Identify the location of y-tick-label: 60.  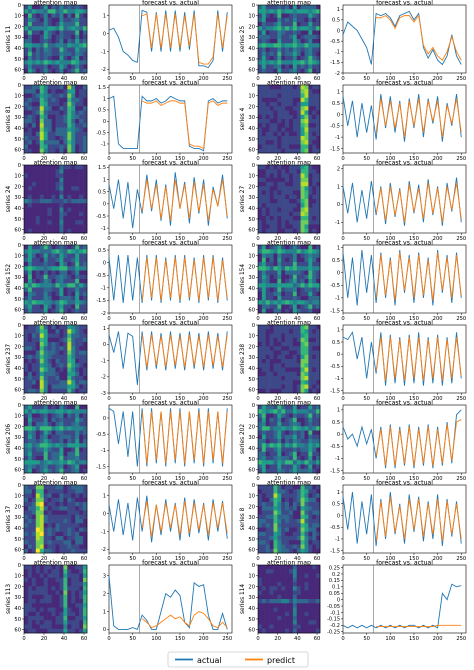
(17, 71).